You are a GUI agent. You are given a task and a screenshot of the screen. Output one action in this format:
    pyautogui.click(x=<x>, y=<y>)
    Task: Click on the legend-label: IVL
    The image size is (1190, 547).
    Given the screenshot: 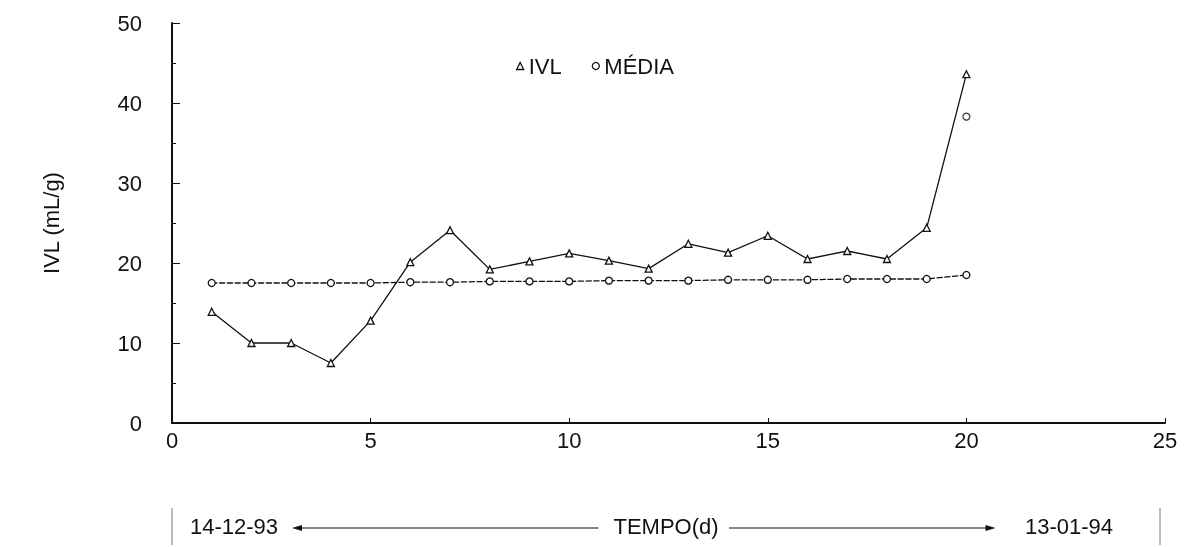 What is the action you would take?
    pyautogui.click(x=545, y=66)
    